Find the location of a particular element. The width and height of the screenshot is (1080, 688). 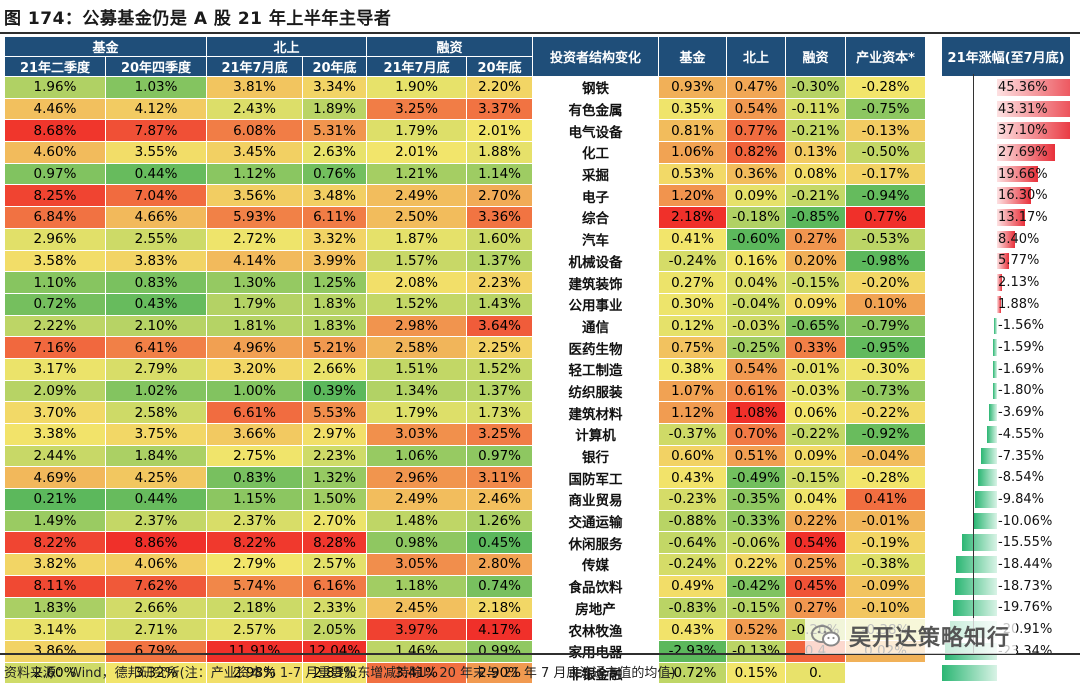

industry-name: 国防军工 is located at coordinates (596, 478).